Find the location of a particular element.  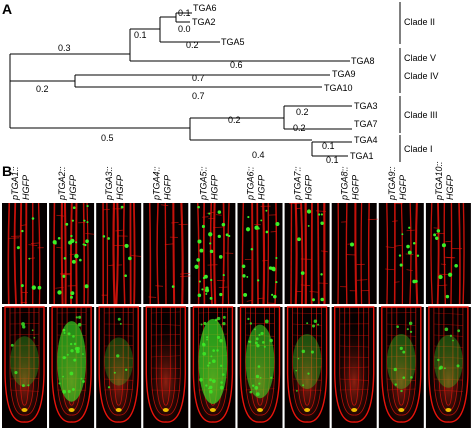

construct-label: pTGA3:: is located at coordinates (109, 183).